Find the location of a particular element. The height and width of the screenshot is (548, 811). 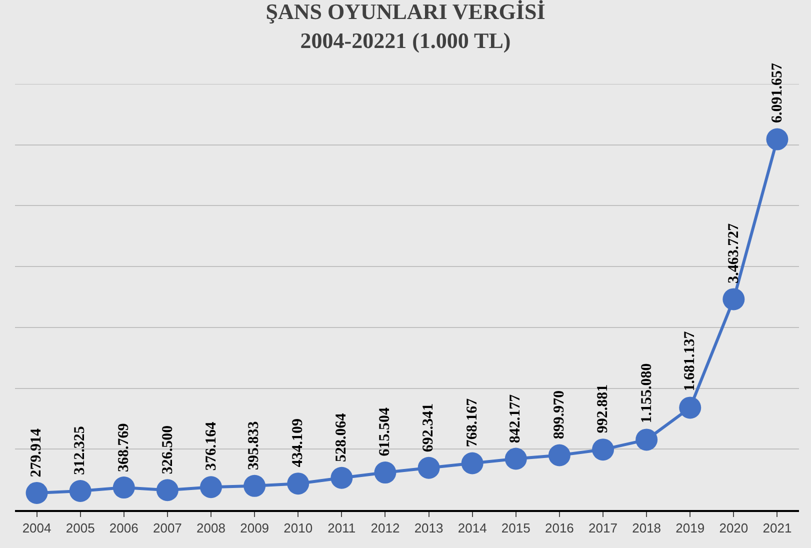

data-label: 992.881 is located at coordinates (602, 409).